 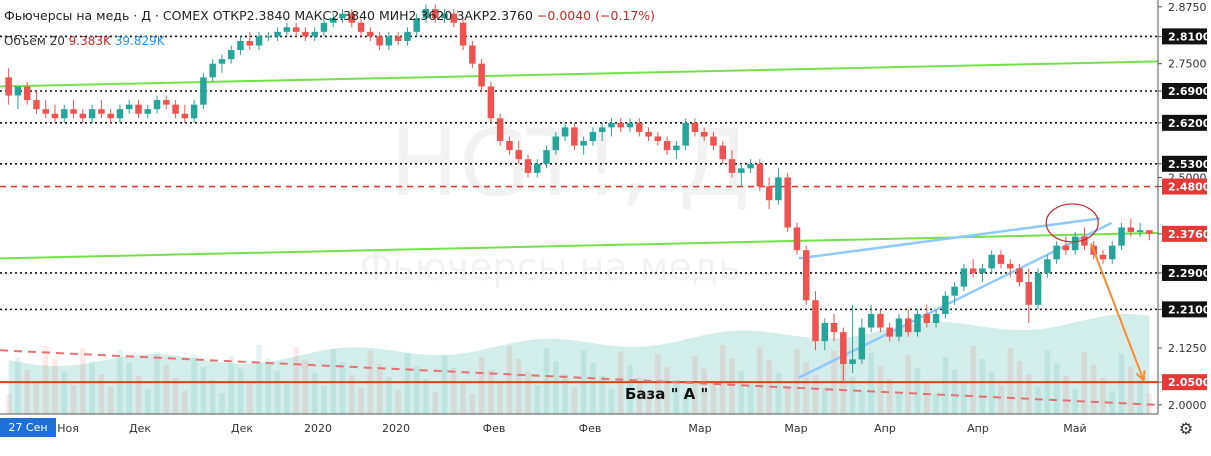 What do you see at coordinates (1186, 428) in the screenshot?
I see `gear-icon: ⚙` at bounding box center [1186, 428].